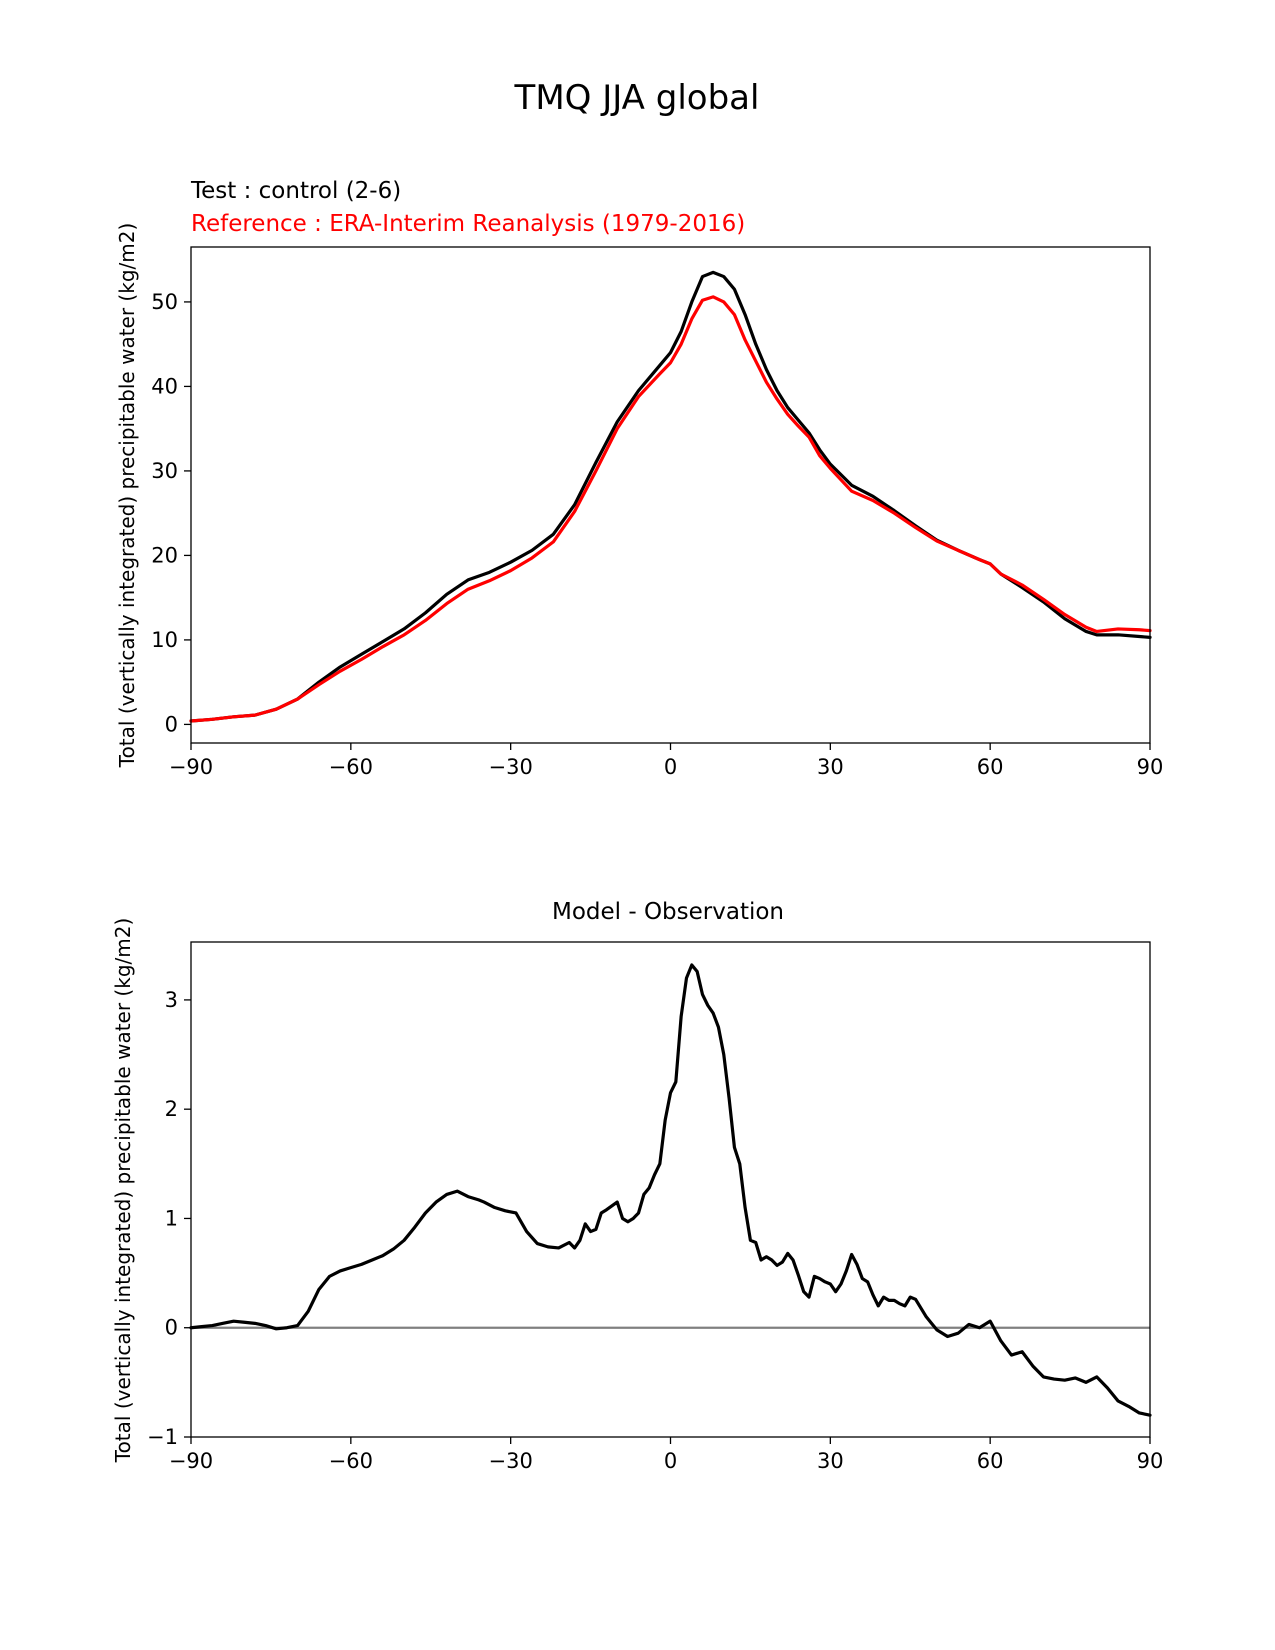 This screenshot has width=1275, height=1650. I want to click on y-tick-label: 50, so click(164, 302).